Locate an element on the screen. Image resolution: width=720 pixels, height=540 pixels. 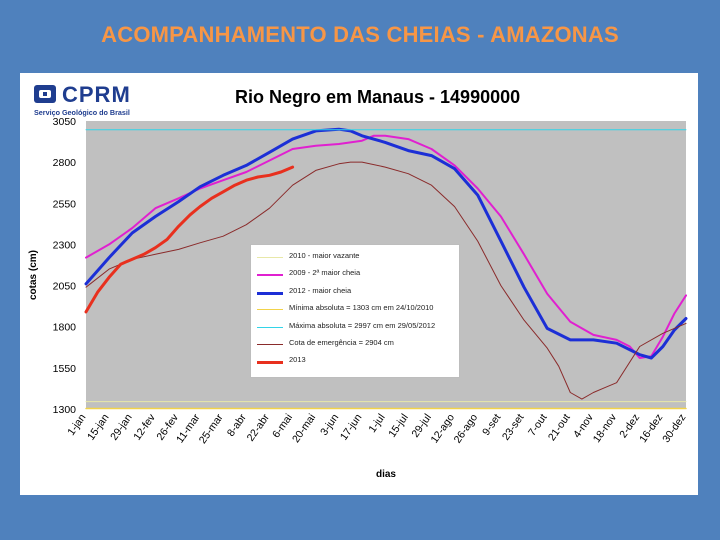
legend-item: 2012 - maior cheia is located at coordinates (357, 293).